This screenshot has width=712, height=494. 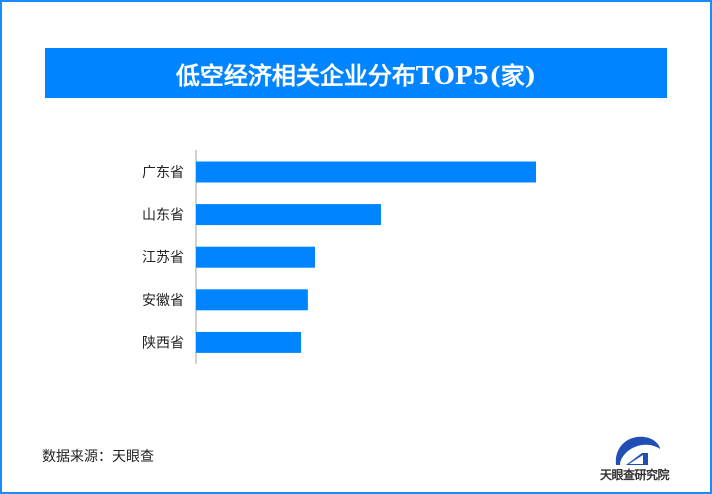 What do you see at coordinates (98, 457) in the screenshot?
I see `source-note: 数据来源：天眼查` at bounding box center [98, 457].